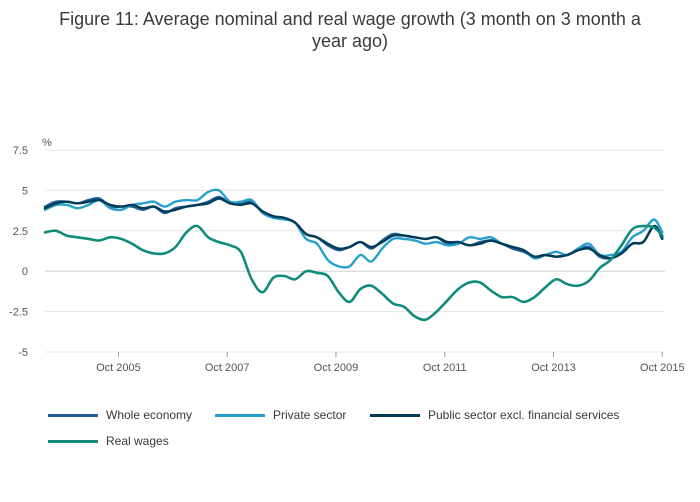 This screenshot has height=502, width=700. Describe the element at coordinates (73, 441) in the screenshot. I see `legend-swatch-real-wages` at that location.